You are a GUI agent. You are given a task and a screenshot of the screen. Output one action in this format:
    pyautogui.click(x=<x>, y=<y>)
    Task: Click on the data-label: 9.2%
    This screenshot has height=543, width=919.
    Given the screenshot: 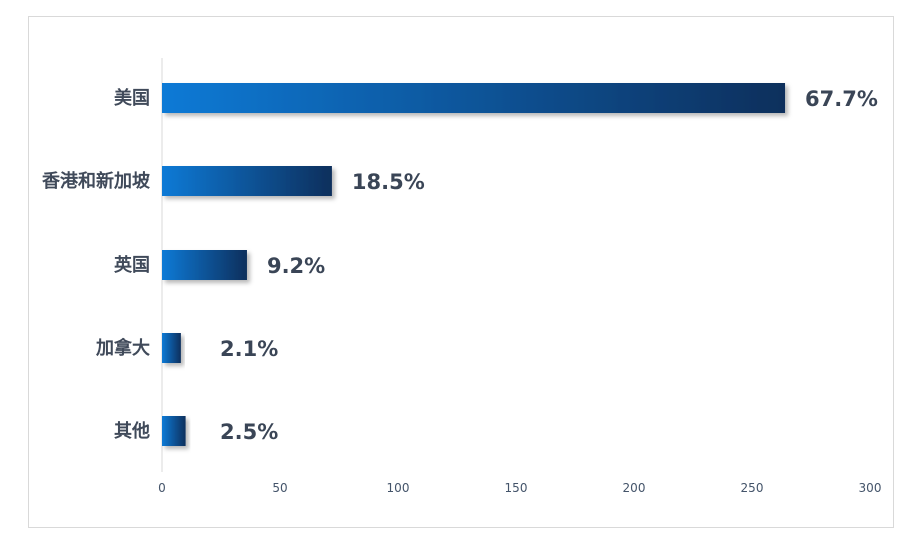 What is the action you would take?
    pyautogui.click(x=296, y=266)
    